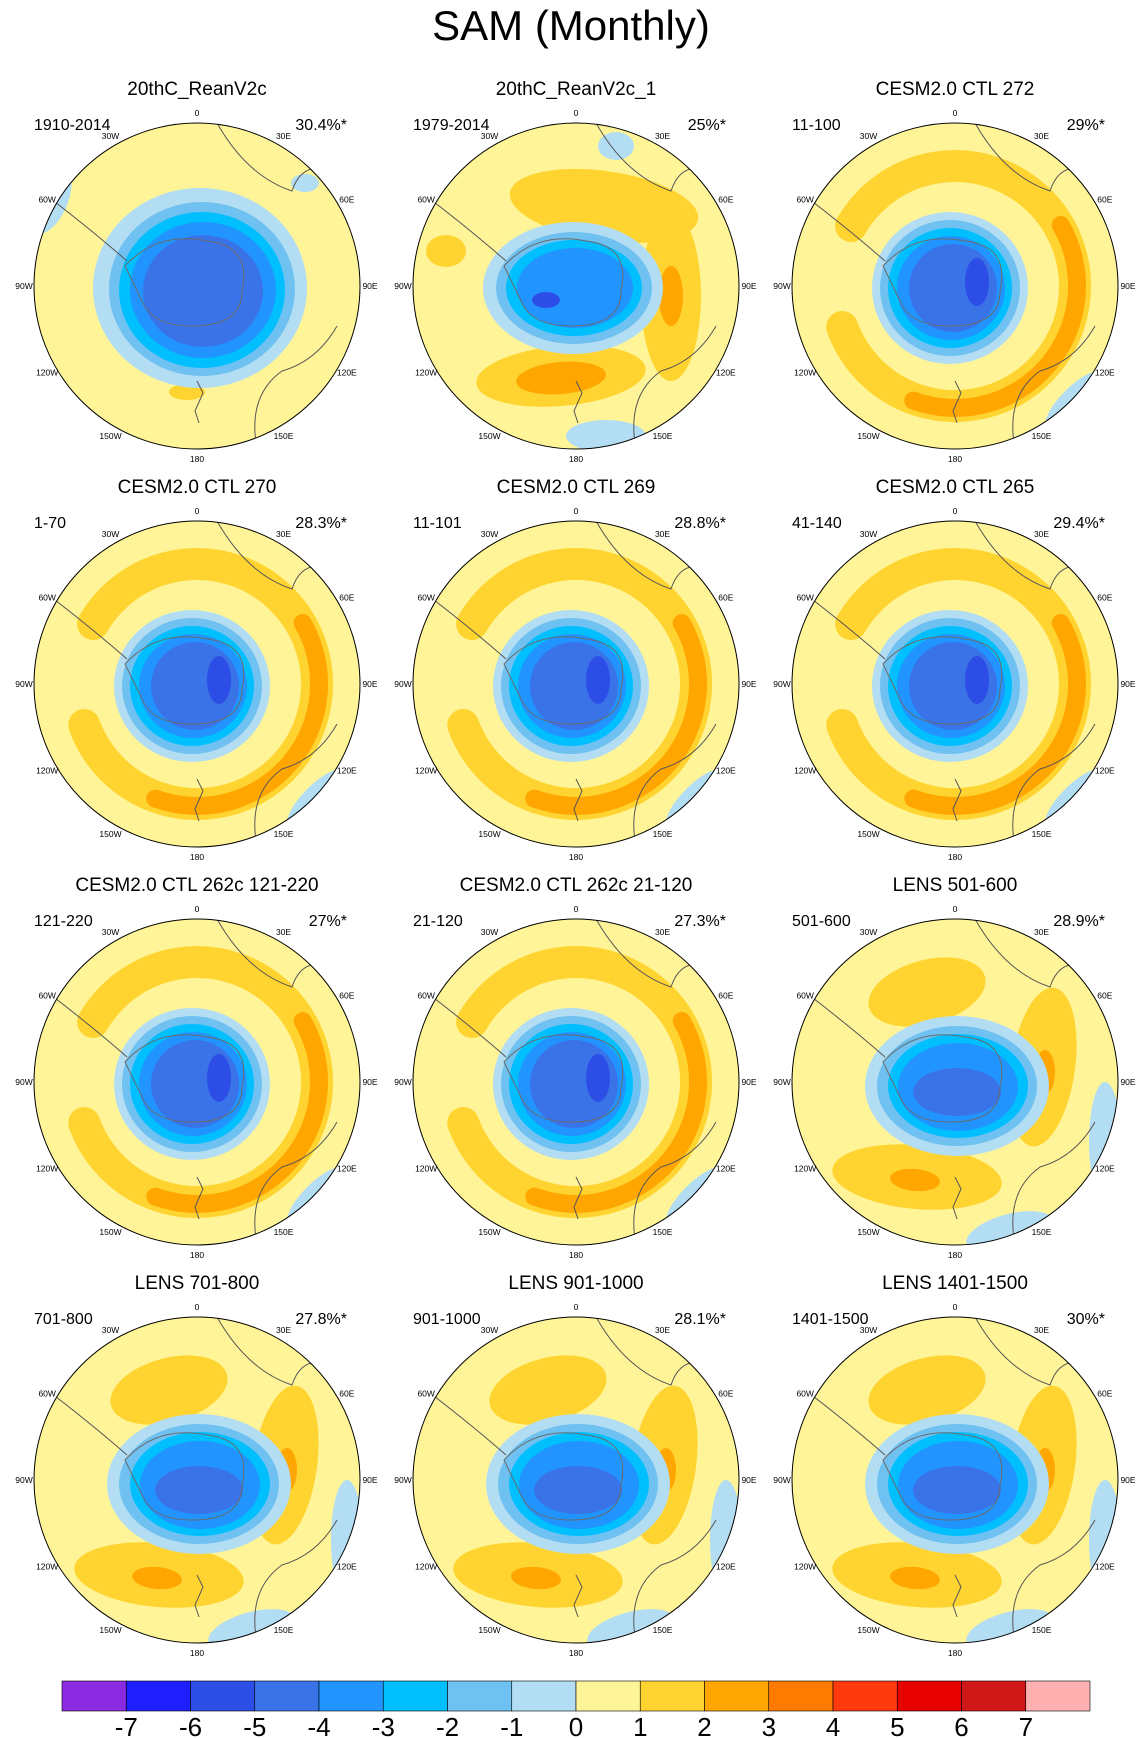 Image resolution: width=1143 pixels, height=1738 pixels. Describe the element at coordinates (927, 992) in the screenshot. I see `positive-band` at that location.